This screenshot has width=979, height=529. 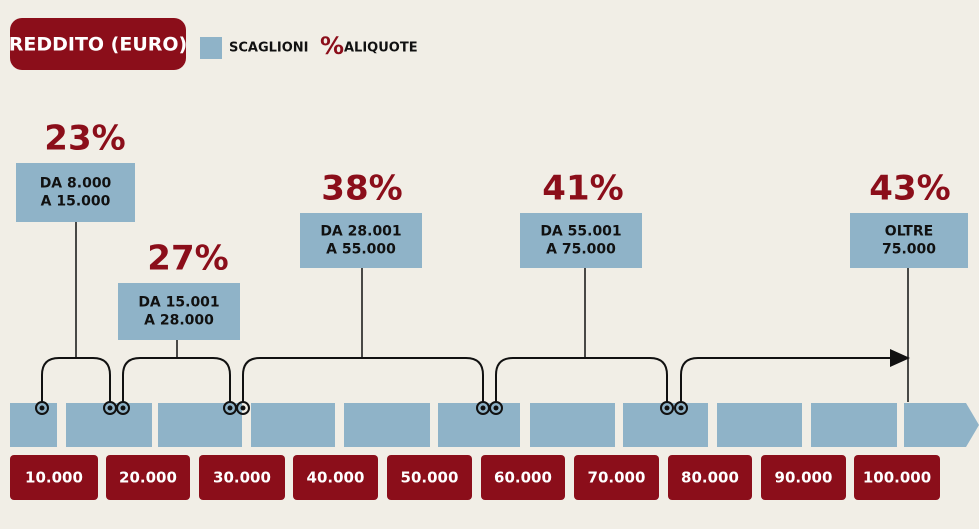 What do you see at coordinates (909, 232) in the screenshot?
I see `bracket-range: OLTRE` at bounding box center [909, 232].